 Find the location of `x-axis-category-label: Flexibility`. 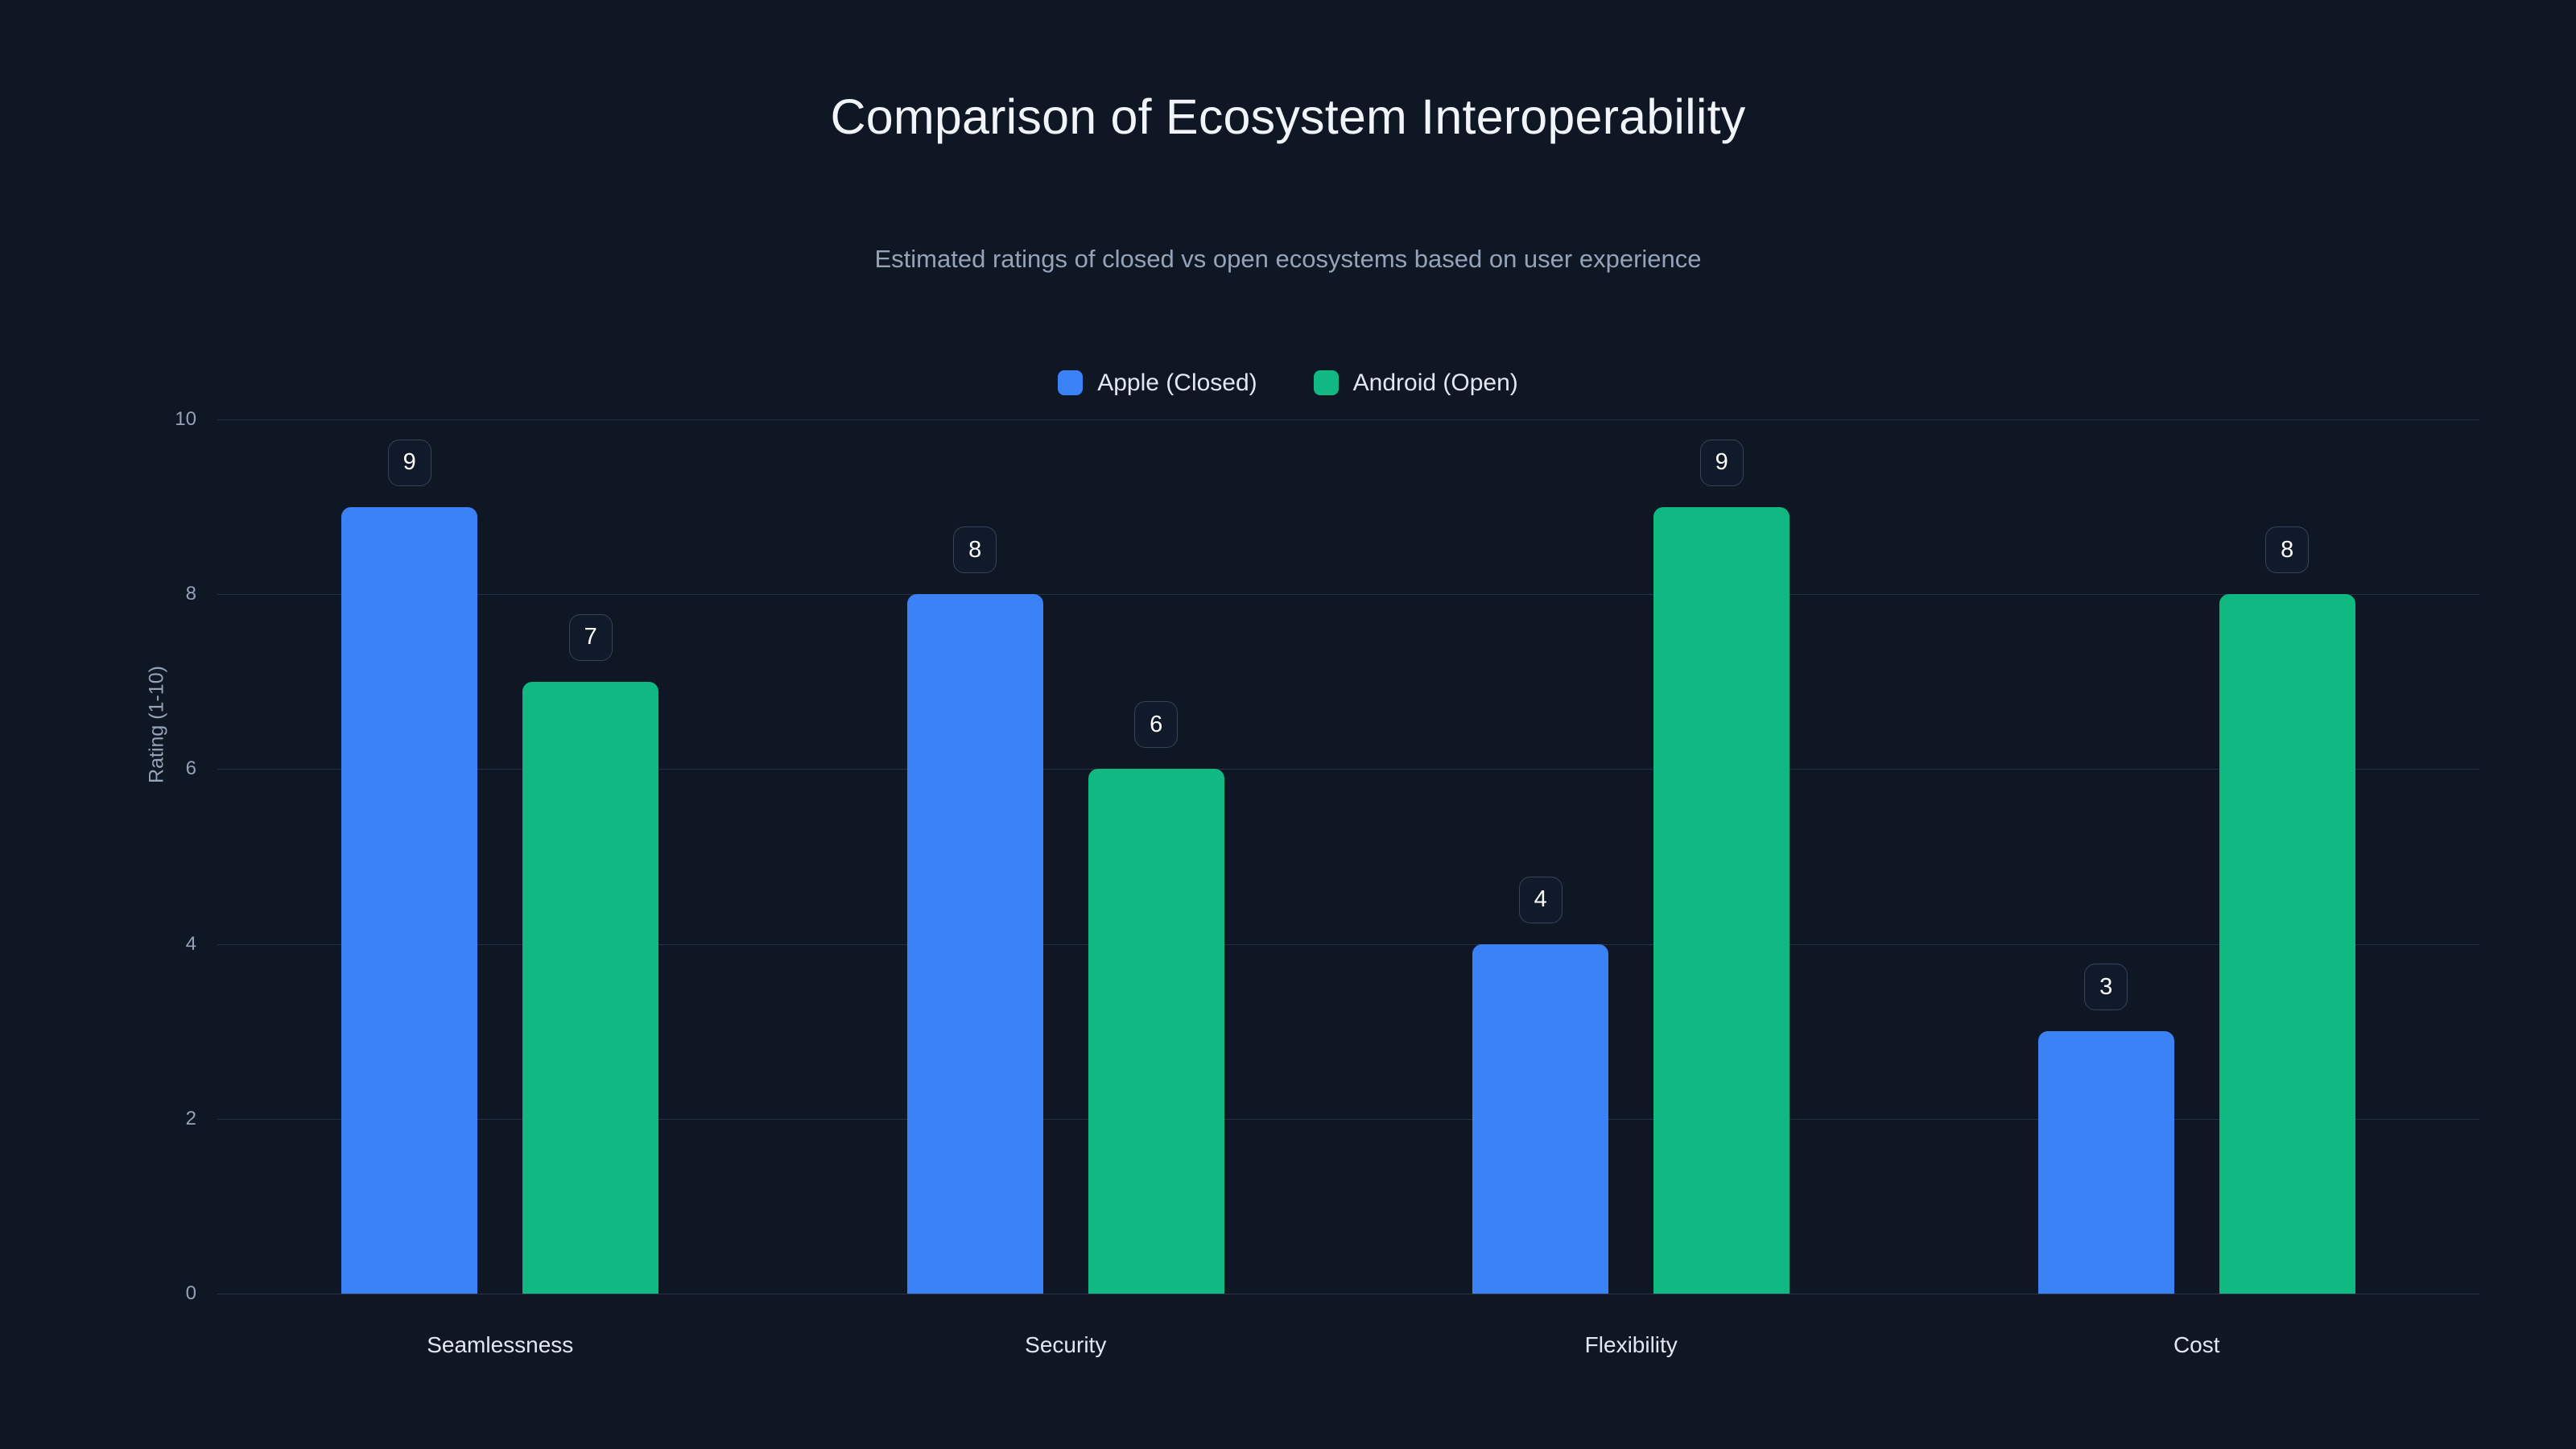

x-axis-category-label: Flexibility is located at coordinates (1631, 1344).